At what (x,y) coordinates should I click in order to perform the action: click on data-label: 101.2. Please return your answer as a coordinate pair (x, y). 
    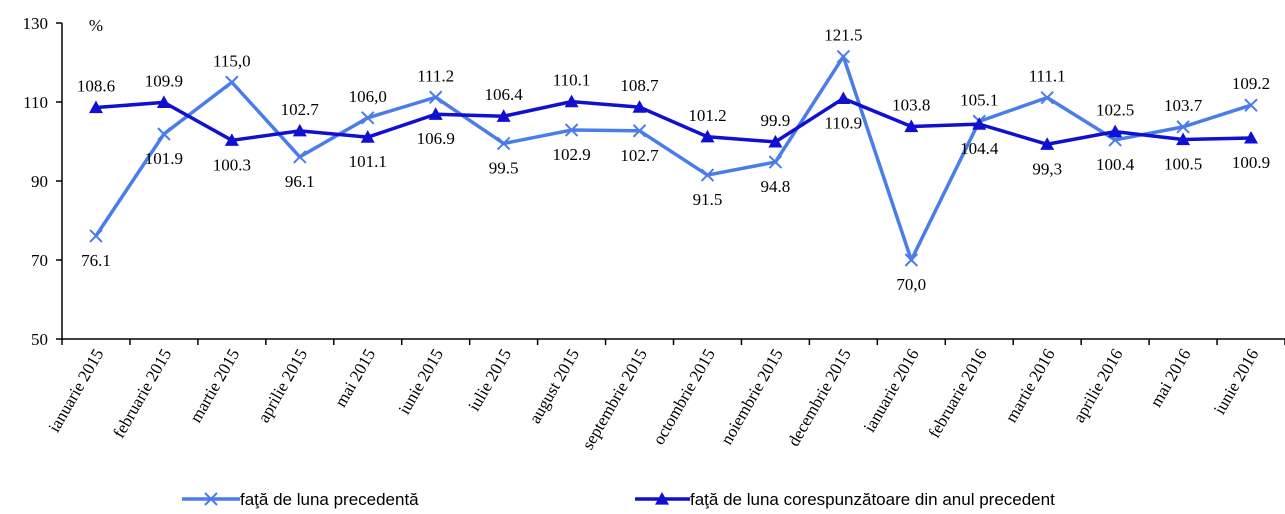
    Looking at the image, I should click on (707, 115).